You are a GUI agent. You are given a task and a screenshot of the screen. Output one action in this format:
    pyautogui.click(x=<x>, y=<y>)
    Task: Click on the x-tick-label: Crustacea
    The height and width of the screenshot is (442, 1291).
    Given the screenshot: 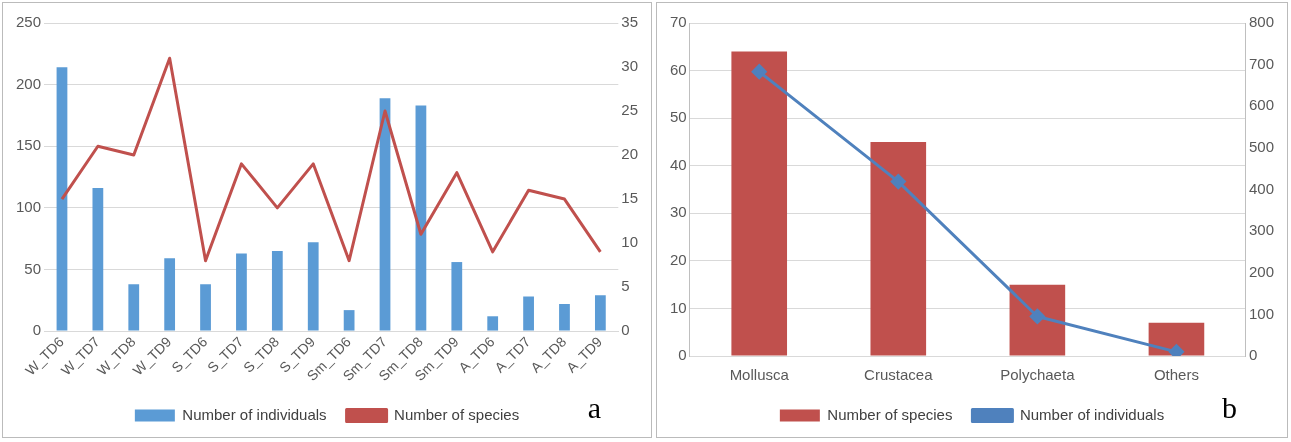 What is the action you would take?
    pyautogui.click(x=899, y=375)
    